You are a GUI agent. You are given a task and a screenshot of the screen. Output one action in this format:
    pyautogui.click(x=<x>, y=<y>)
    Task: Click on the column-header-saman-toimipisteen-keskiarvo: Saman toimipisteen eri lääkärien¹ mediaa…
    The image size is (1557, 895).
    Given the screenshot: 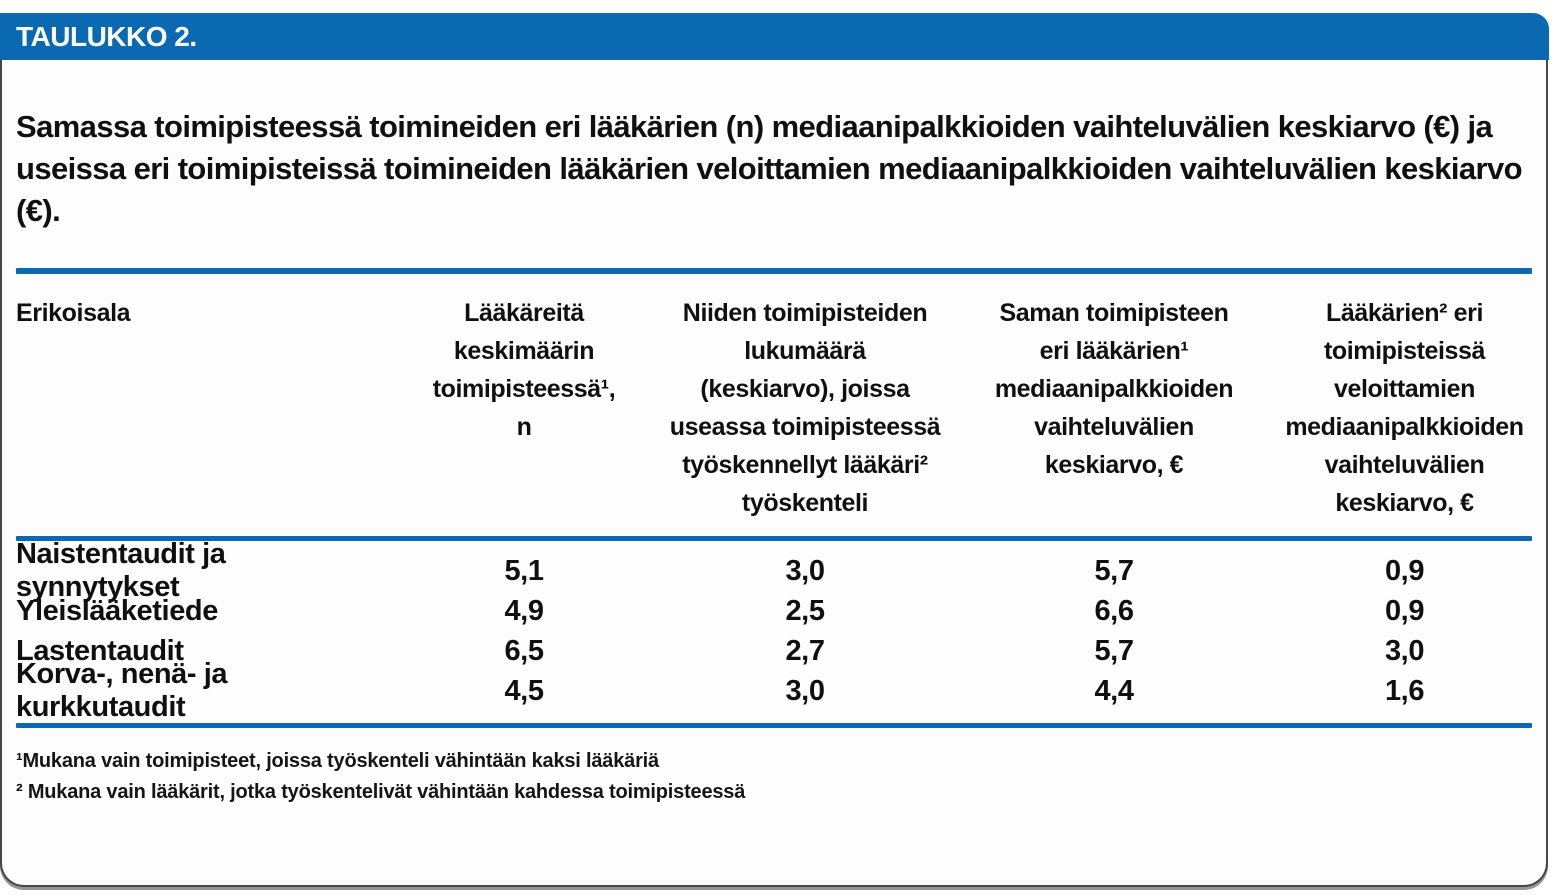 What is the action you would take?
    pyautogui.click(x=1114, y=389)
    